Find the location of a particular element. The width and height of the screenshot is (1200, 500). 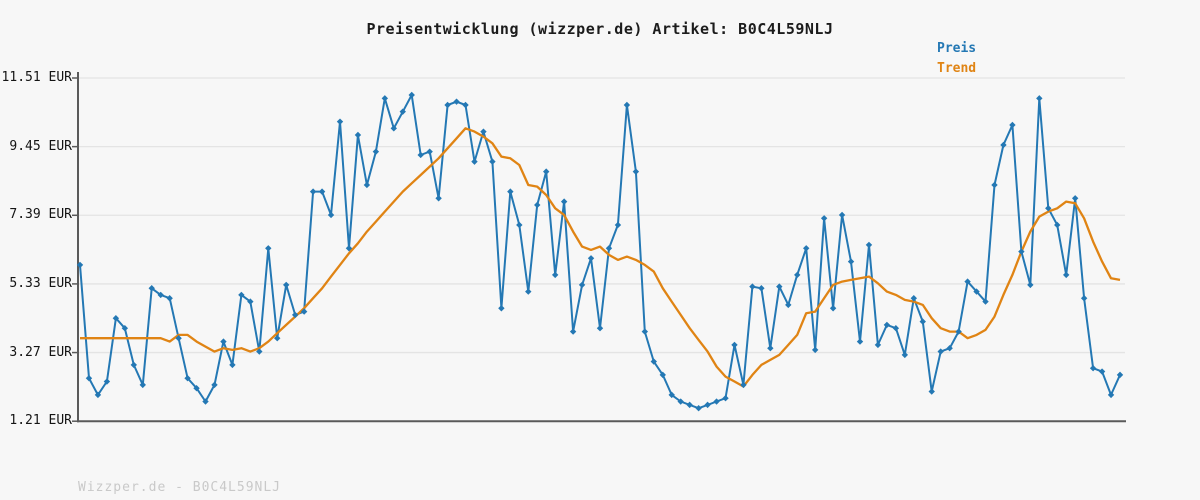

y-axis-tick-label: 3.27 EUR is located at coordinates (40, 352).